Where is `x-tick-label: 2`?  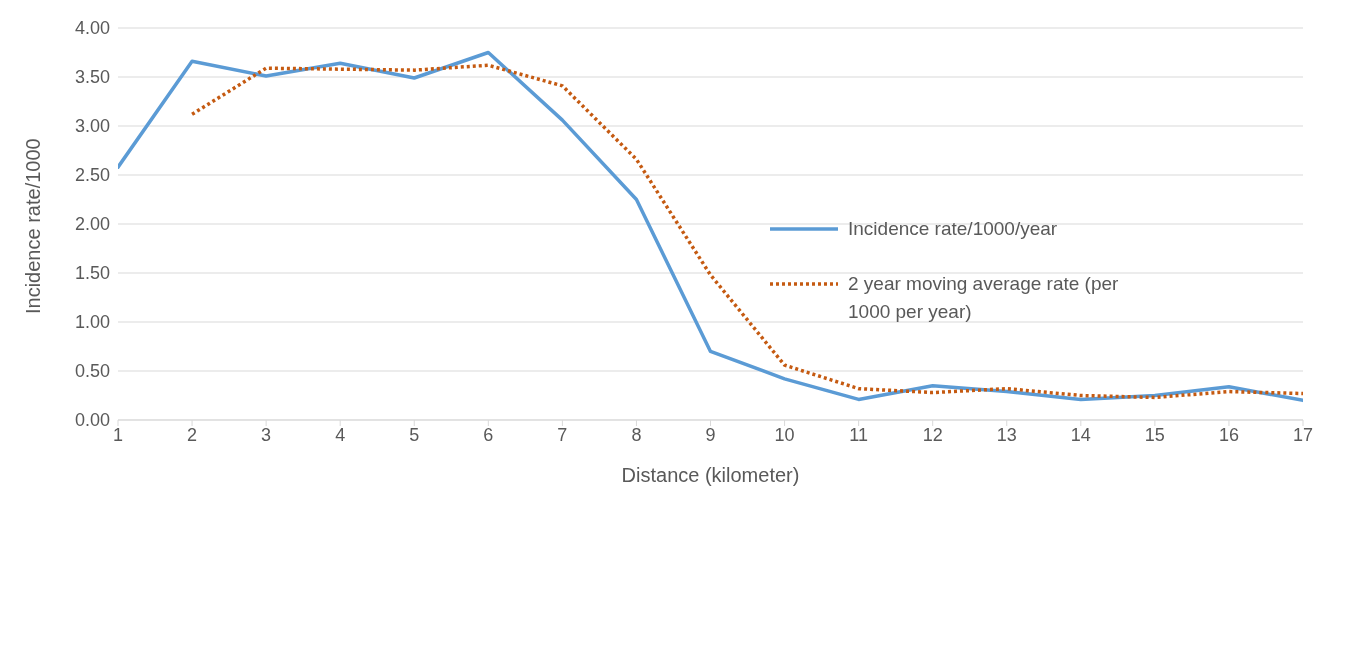
x-tick-label: 2 is located at coordinates (192, 434).